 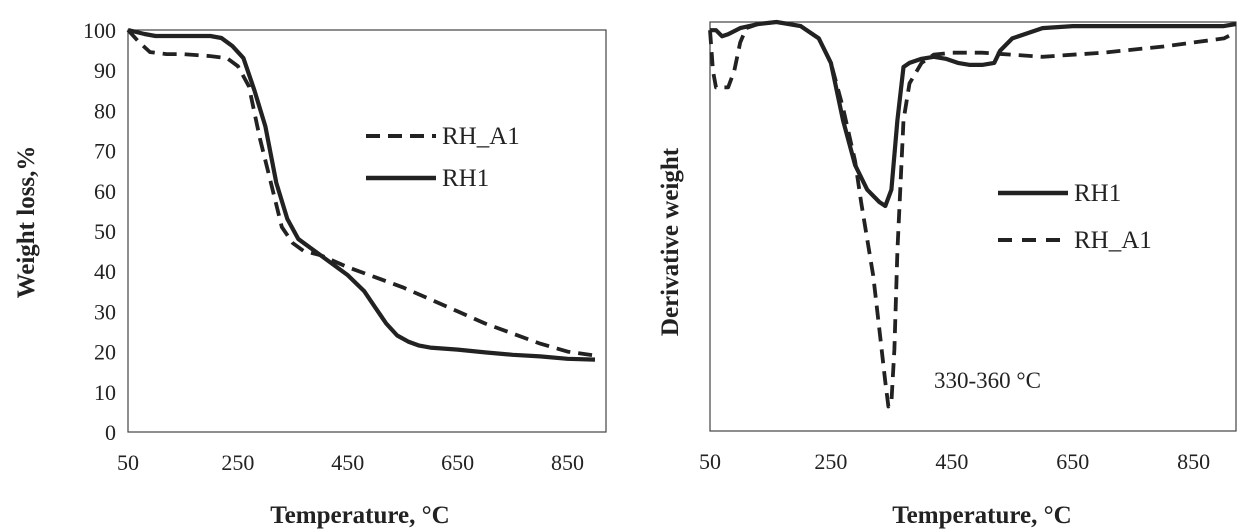 I want to click on y-axis-title: Derivative weight, so click(x=670, y=241).